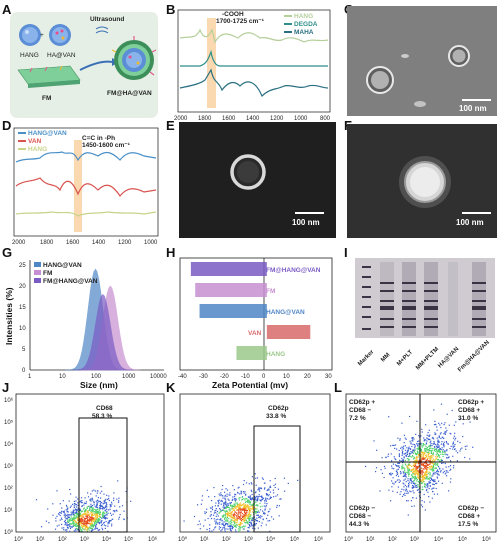 Image resolution: width=500 pixels, height=547 pixels. I want to click on gel-smear, so click(479, 299).